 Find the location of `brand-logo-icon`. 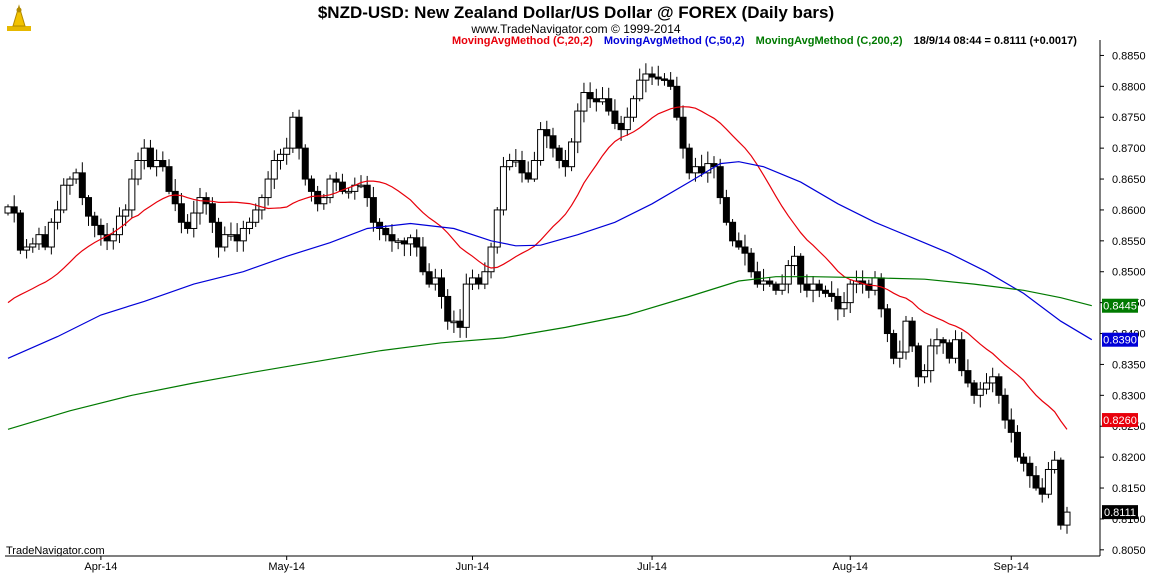

brand-logo-icon is located at coordinates (19, 19).